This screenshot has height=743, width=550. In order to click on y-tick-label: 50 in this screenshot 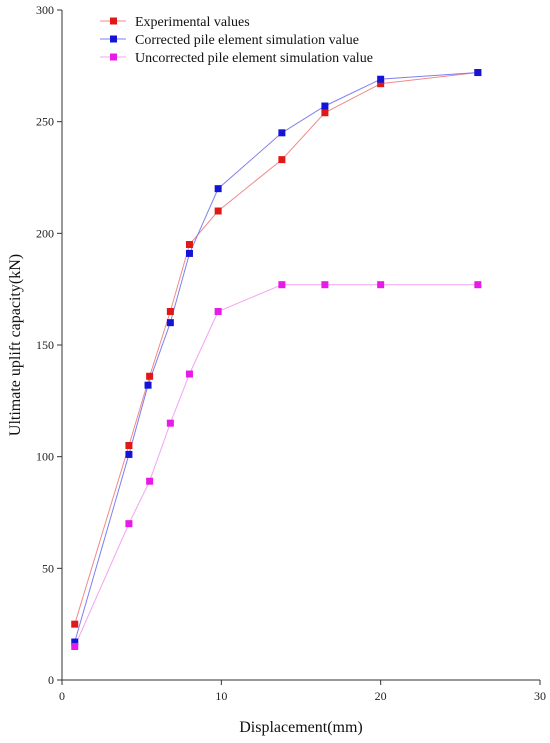, I will do `click(48, 568)`.